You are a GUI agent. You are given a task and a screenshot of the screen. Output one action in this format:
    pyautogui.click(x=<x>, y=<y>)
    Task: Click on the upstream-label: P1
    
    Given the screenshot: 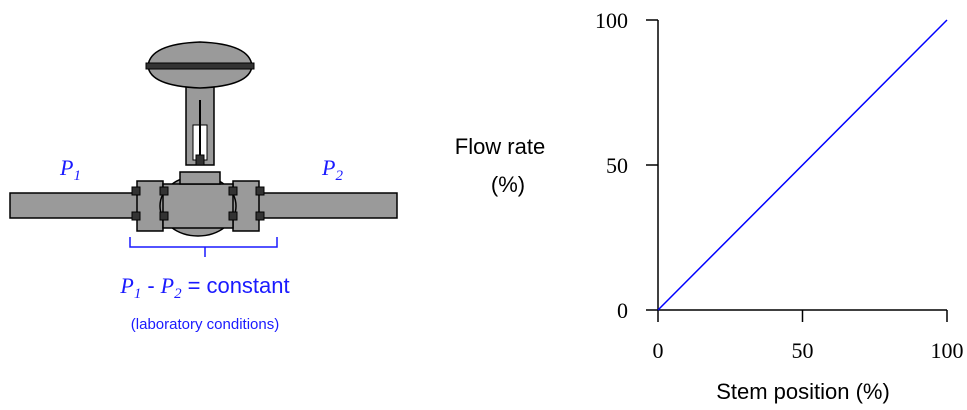 What is the action you would take?
    pyautogui.click(x=70, y=169)
    